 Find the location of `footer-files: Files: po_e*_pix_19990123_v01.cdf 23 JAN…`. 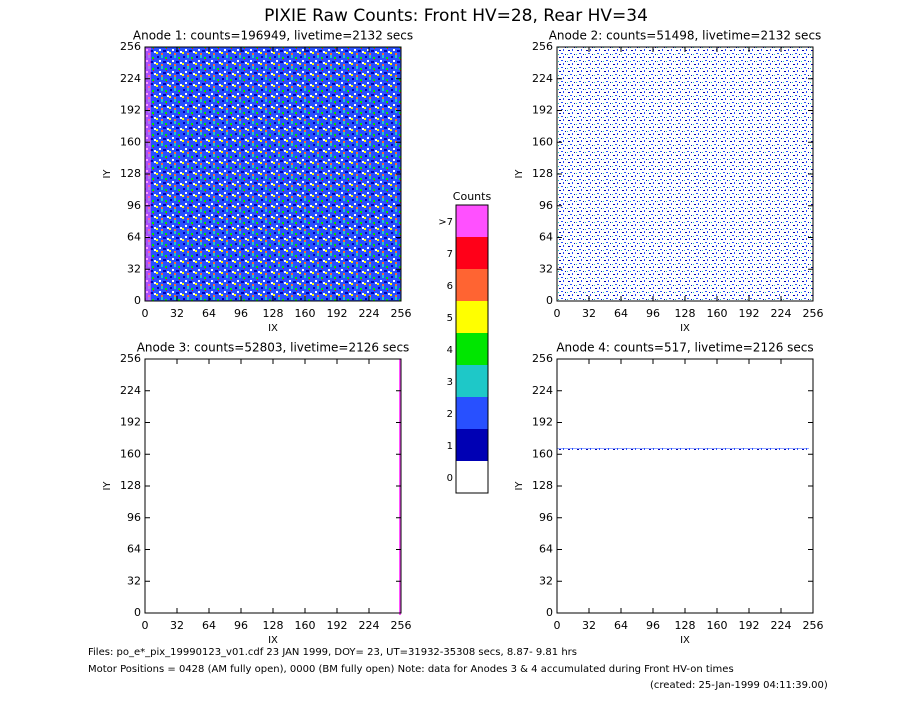

footer-files: Files: po_e*_pix_19990123_v01.cdf 23 JAN… is located at coordinates (332, 652).